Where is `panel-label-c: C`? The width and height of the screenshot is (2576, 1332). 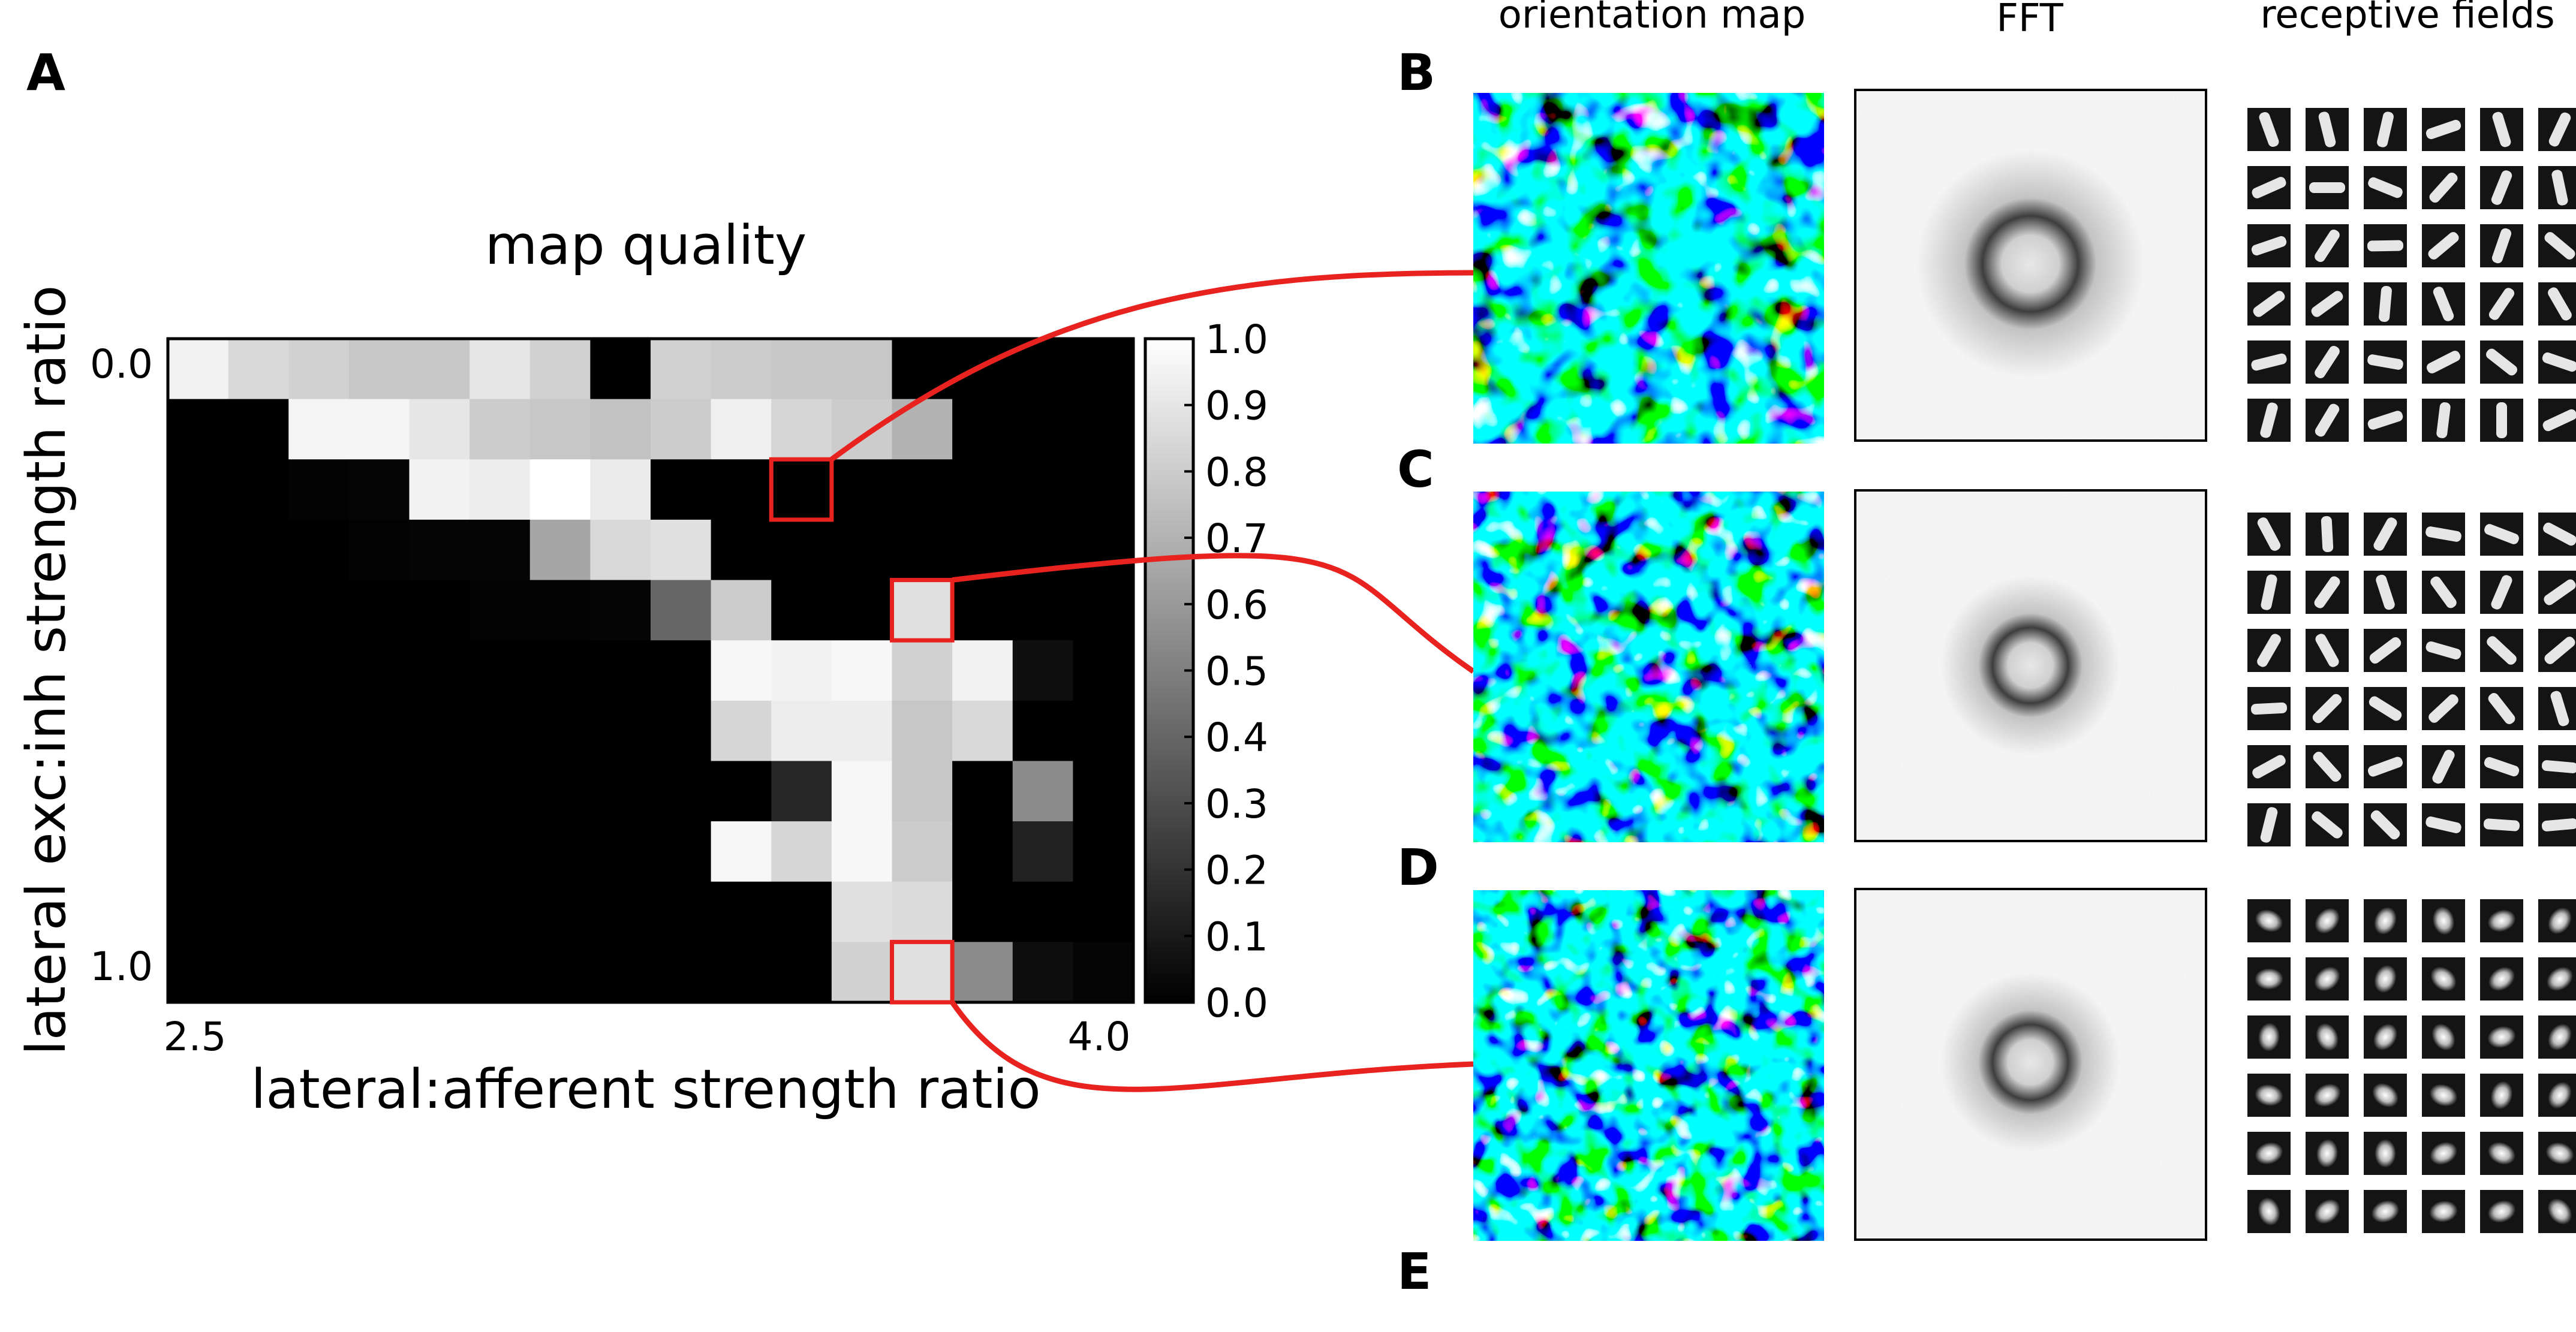 panel-label-c: C is located at coordinates (1416, 469).